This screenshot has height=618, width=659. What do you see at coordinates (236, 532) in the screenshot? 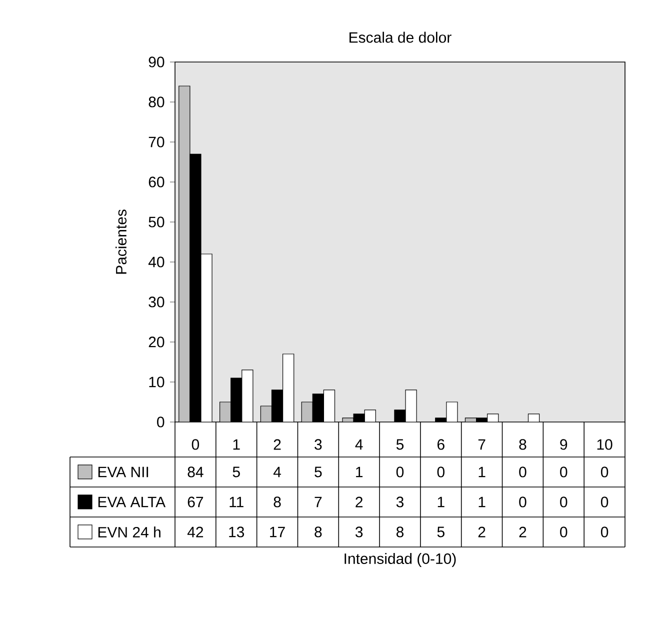
I see `data-label: 13` at bounding box center [236, 532].